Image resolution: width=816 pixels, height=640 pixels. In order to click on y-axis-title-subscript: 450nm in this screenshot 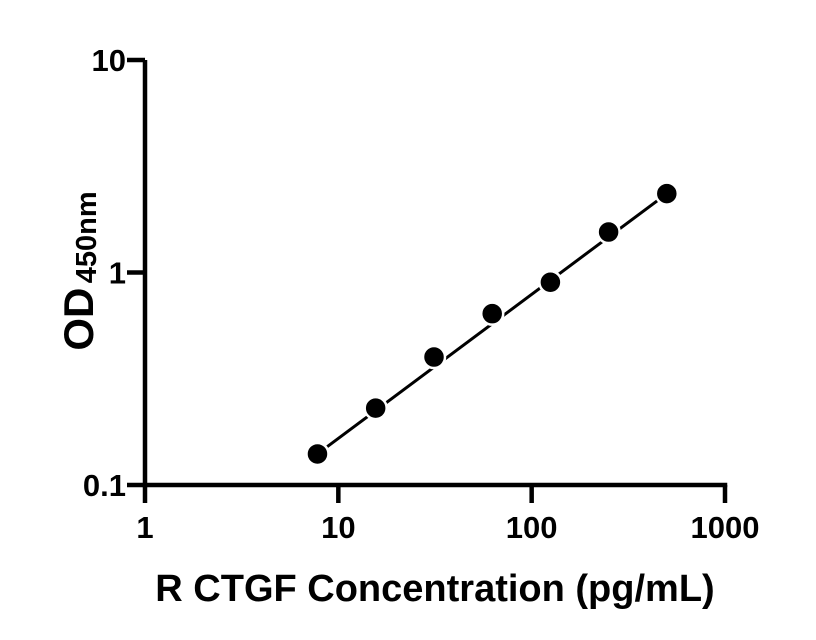, I will do `click(87, 237)`.